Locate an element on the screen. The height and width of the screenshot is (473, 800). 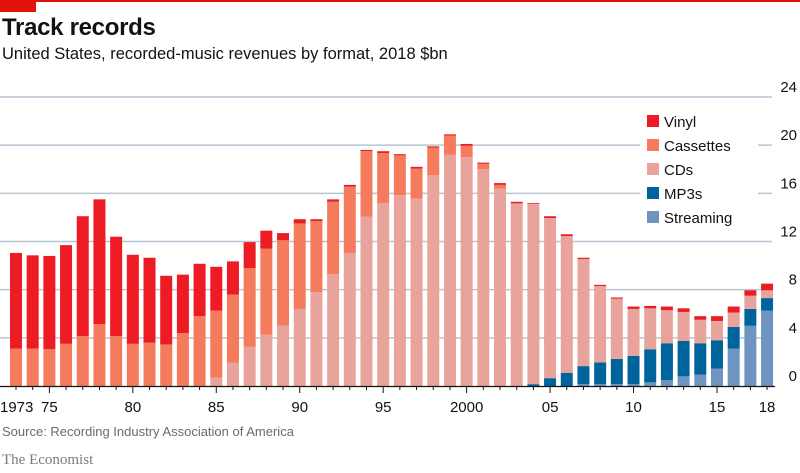
y-tick-label: 8 is located at coordinates (793, 280).